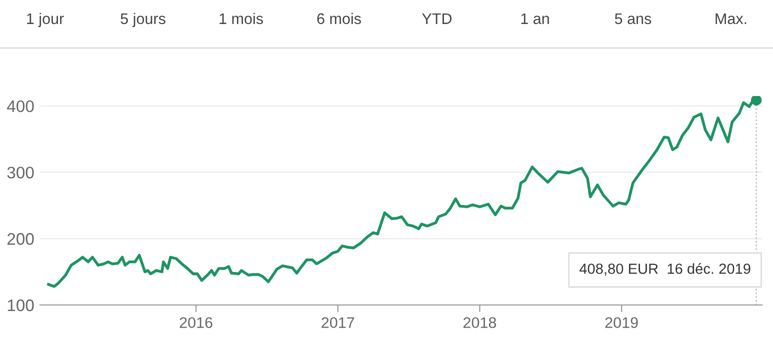 This screenshot has height=344, width=773. Describe the element at coordinates (339, 18) in the screenshot. I see `text: 6 mois` at that location.